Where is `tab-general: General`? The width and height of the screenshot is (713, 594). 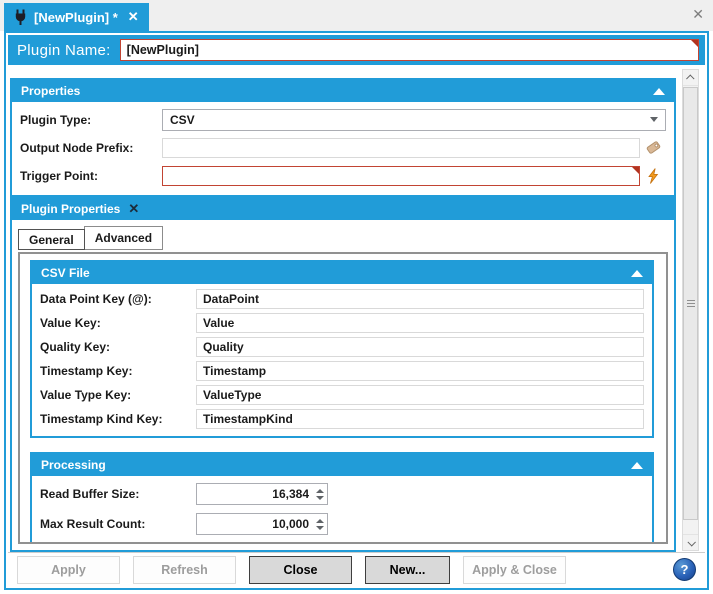 tab-general: General is located at coordinates (51, 239).